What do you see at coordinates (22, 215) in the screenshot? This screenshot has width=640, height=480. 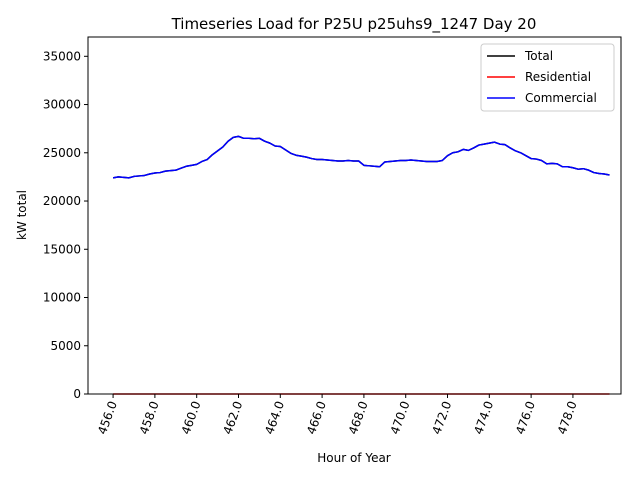 I see `y-axis-label: kW total` at bounding box center [22, 215].